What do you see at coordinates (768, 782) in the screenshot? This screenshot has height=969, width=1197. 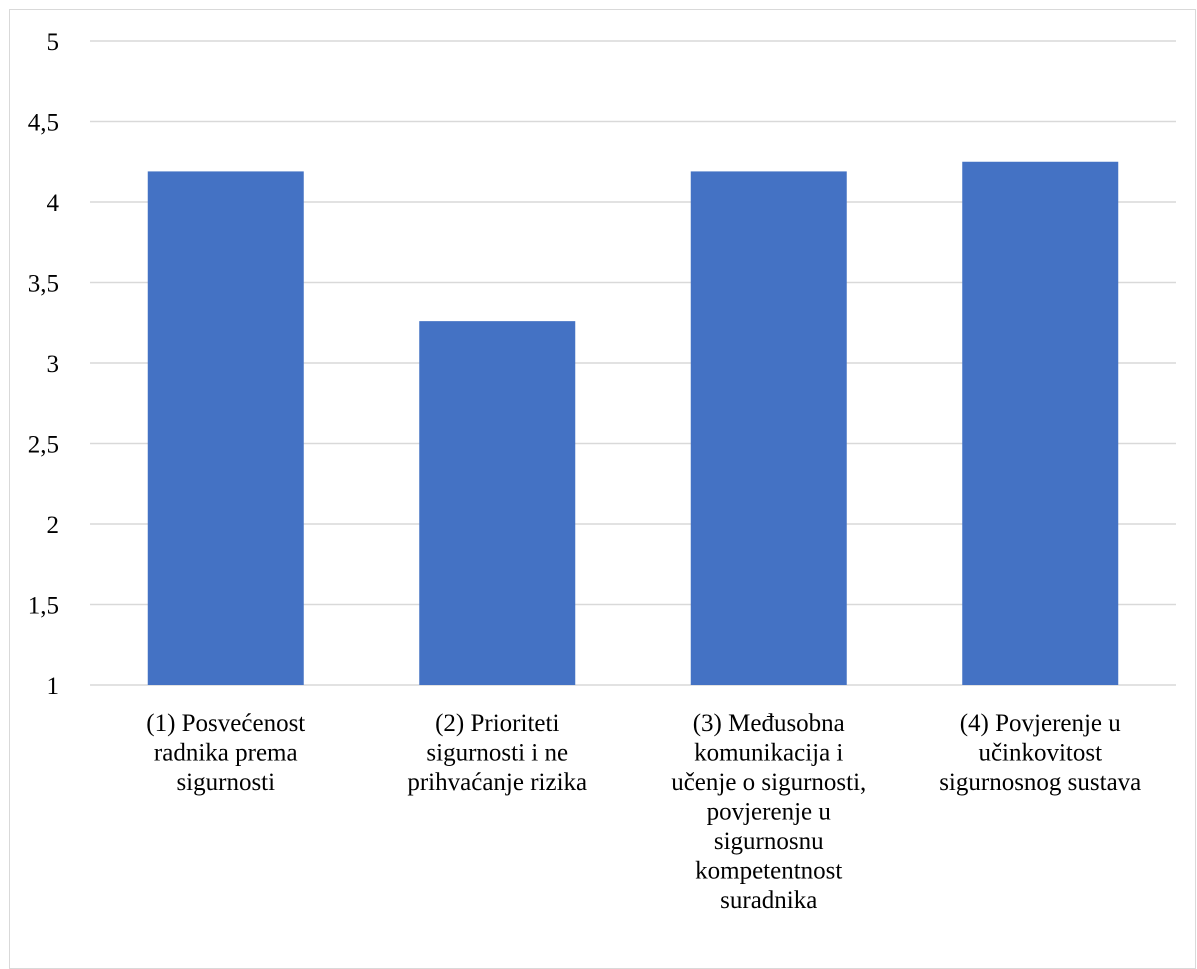 I see `category-label-line: učenje o sigurnosti,` at bounding box center [768, 782].